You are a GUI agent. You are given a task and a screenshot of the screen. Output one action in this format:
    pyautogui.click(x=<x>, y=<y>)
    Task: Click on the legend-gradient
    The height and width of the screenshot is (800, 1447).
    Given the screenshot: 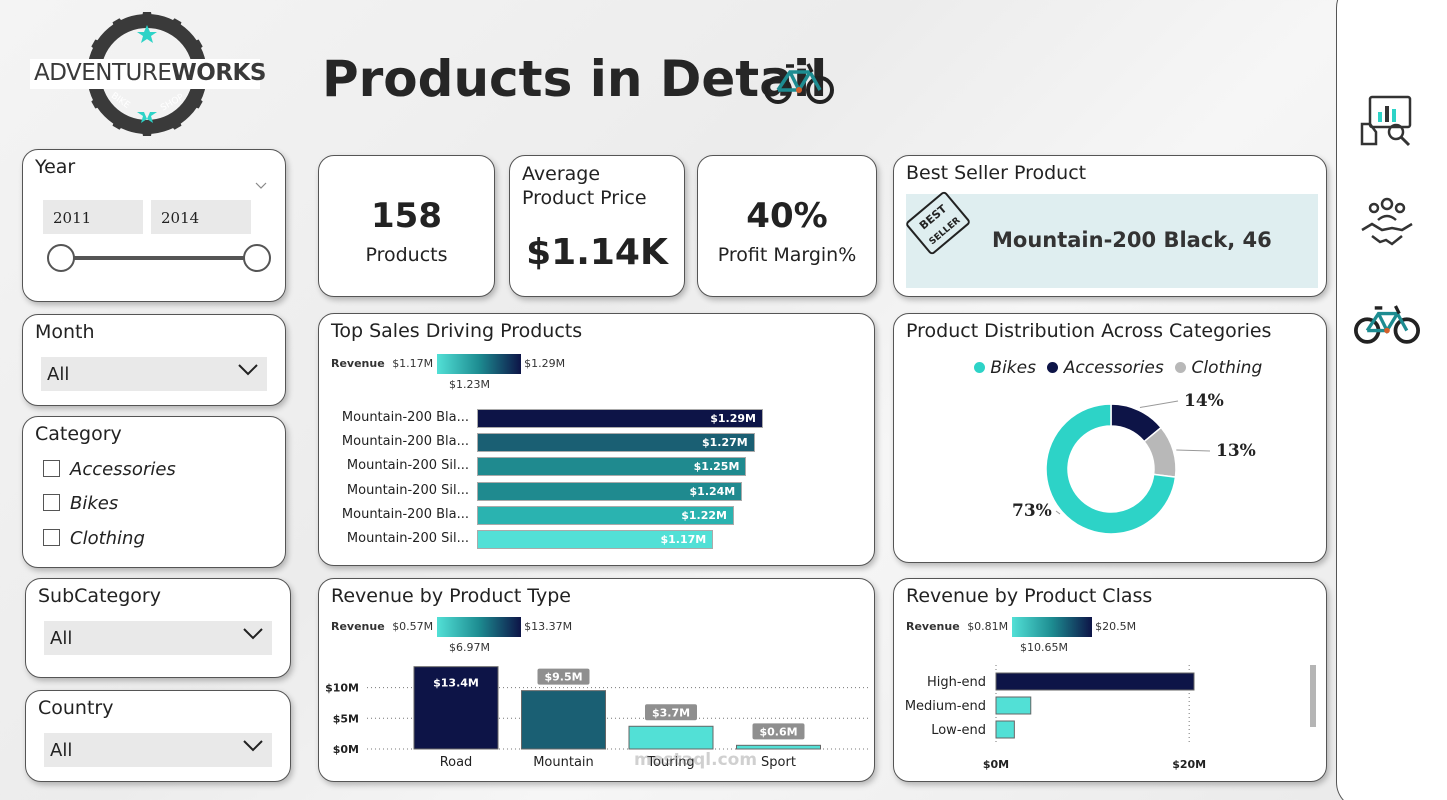 What is the action you would take?
    pyautogui.click(x=478, y=364)
    